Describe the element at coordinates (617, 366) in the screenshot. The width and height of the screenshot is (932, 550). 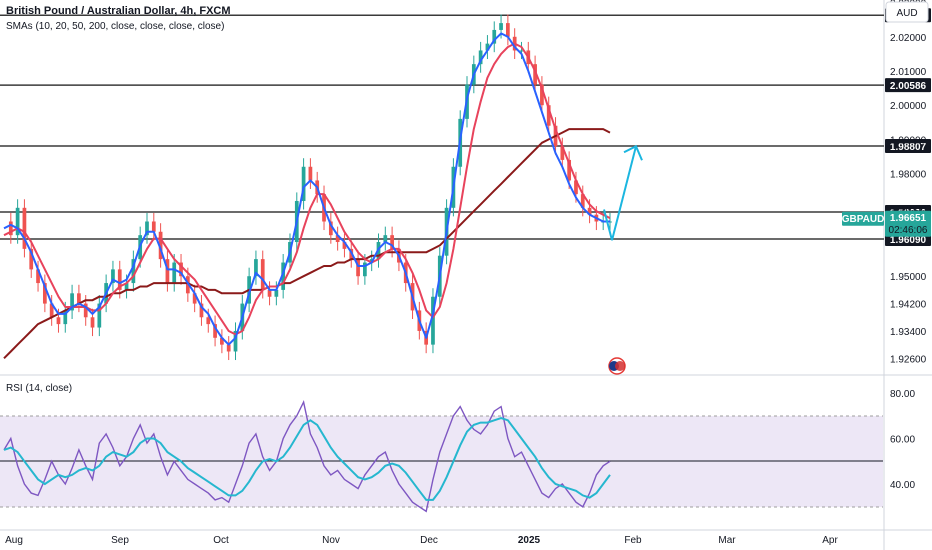
I see `event-flag-icon` at that location.